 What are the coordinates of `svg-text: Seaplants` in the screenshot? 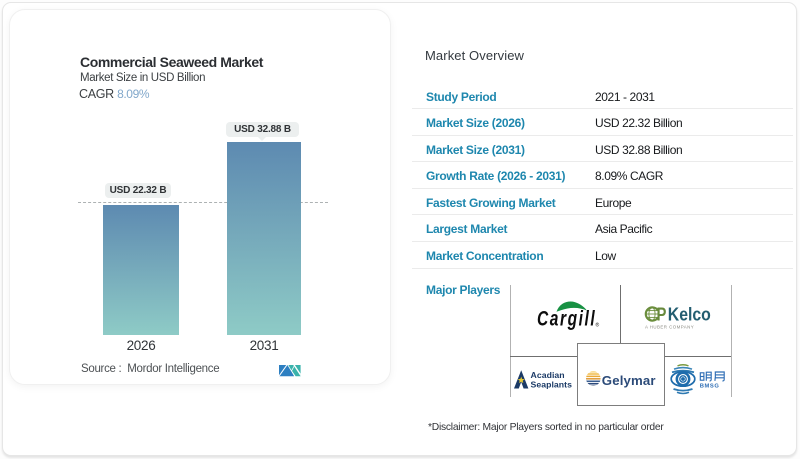 It's located at (552, 384).